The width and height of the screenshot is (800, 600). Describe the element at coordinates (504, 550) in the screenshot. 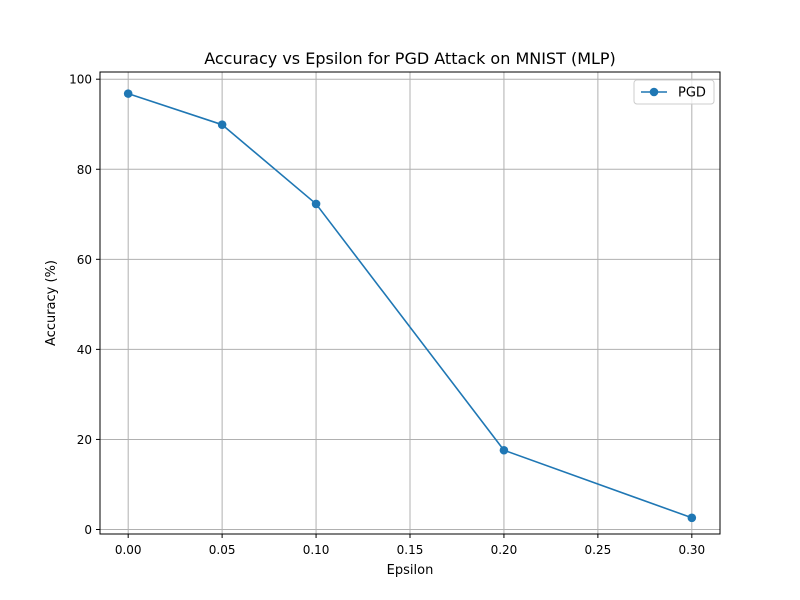

I see `x-tick-label: 0.20` at that location.